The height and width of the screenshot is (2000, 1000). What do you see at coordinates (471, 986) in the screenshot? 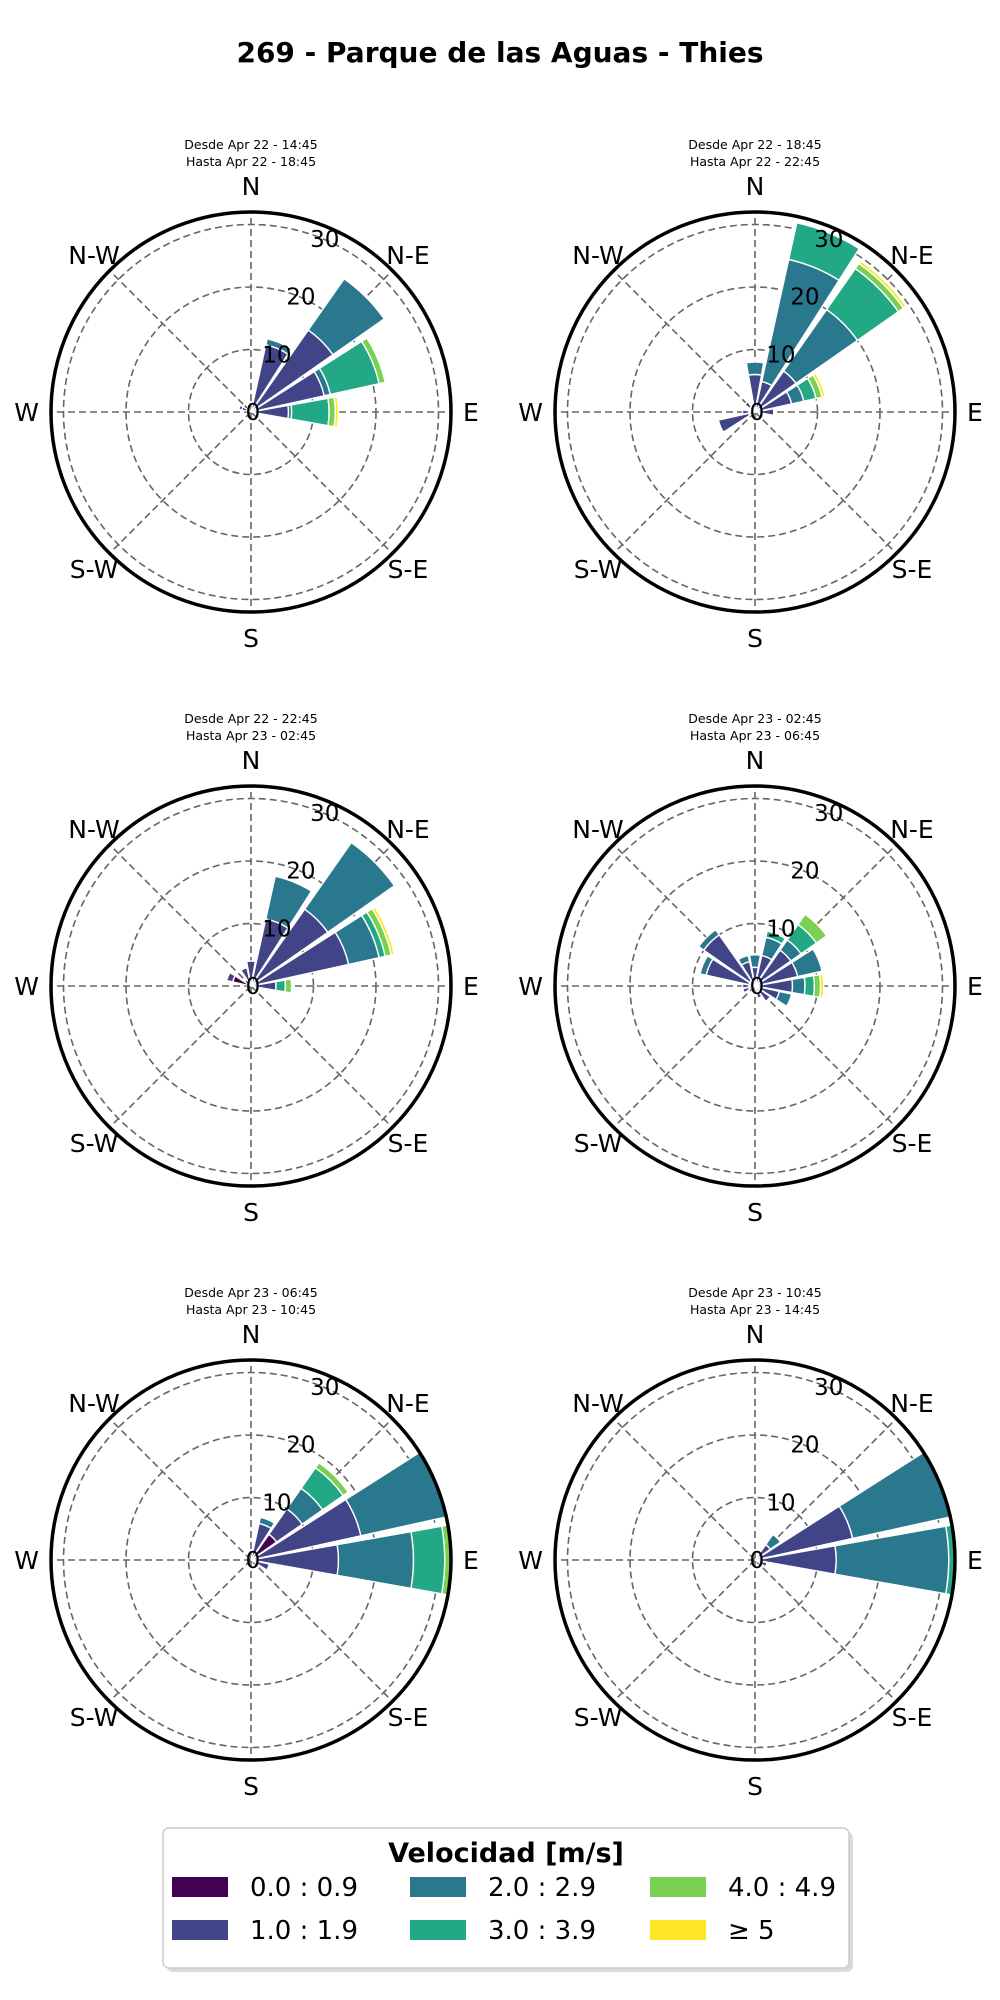
I see `direction-label: E` at bounding box center [471, 986].